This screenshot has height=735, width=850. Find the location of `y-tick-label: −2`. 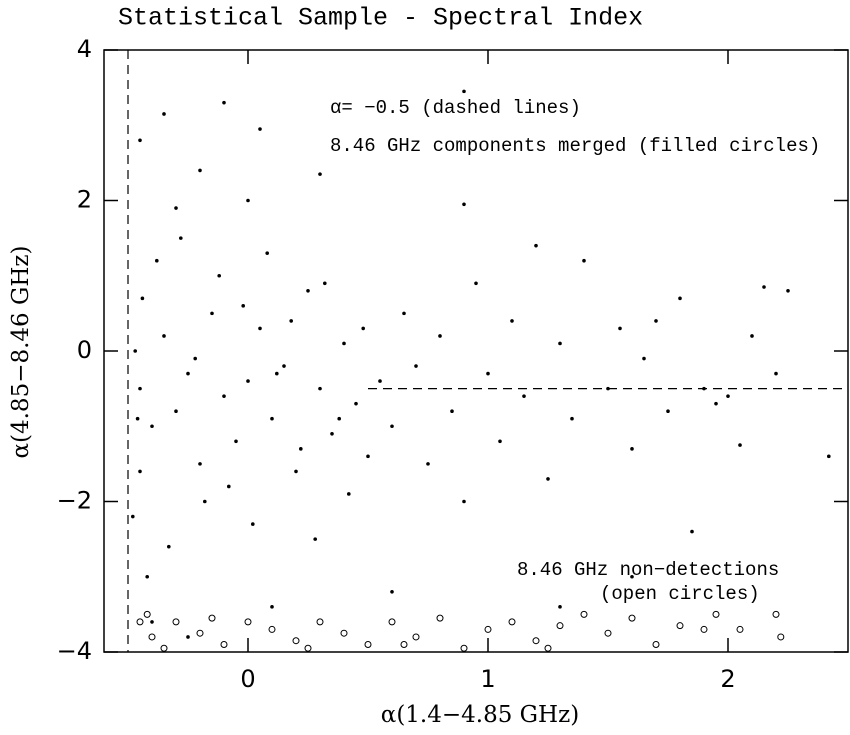

y-tick-label: −2 is located at coordinates (74, 501).